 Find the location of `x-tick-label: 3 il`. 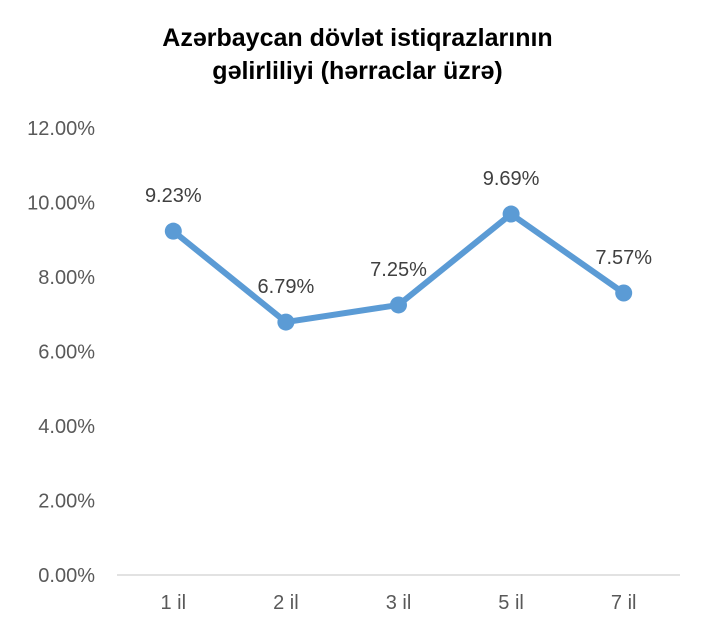

x-tick-label: 3 il is located at coordinates (399, 603).